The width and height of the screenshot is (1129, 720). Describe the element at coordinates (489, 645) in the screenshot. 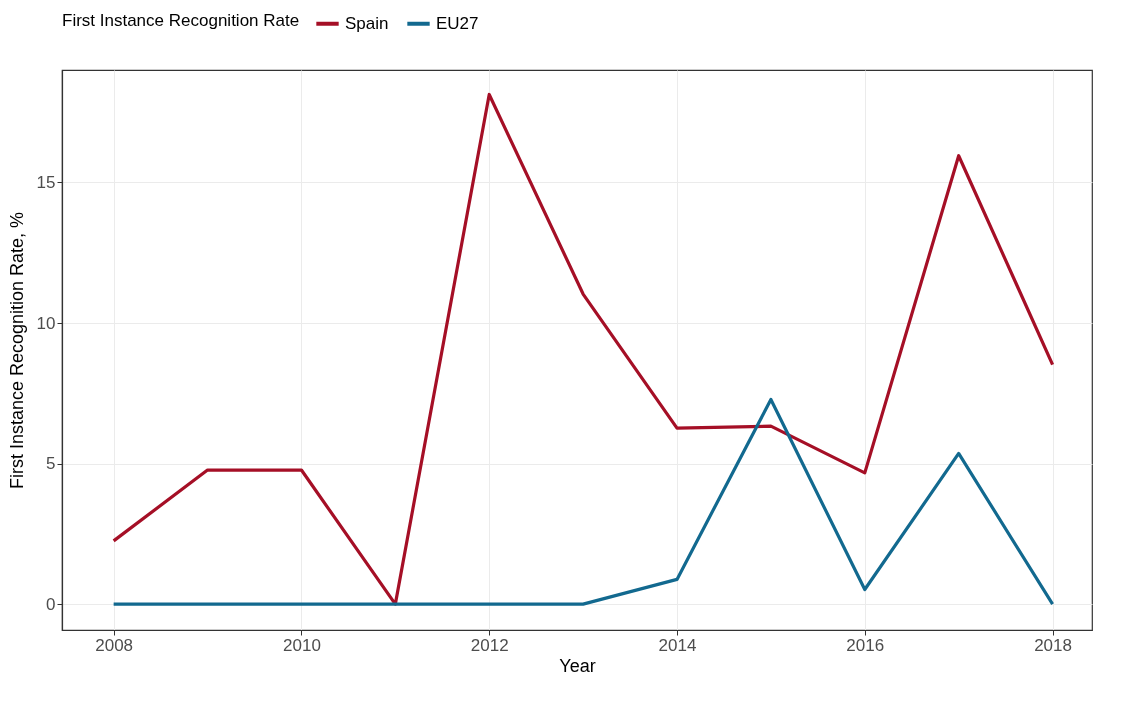

I see `x-tick-label: 2012` at that location.